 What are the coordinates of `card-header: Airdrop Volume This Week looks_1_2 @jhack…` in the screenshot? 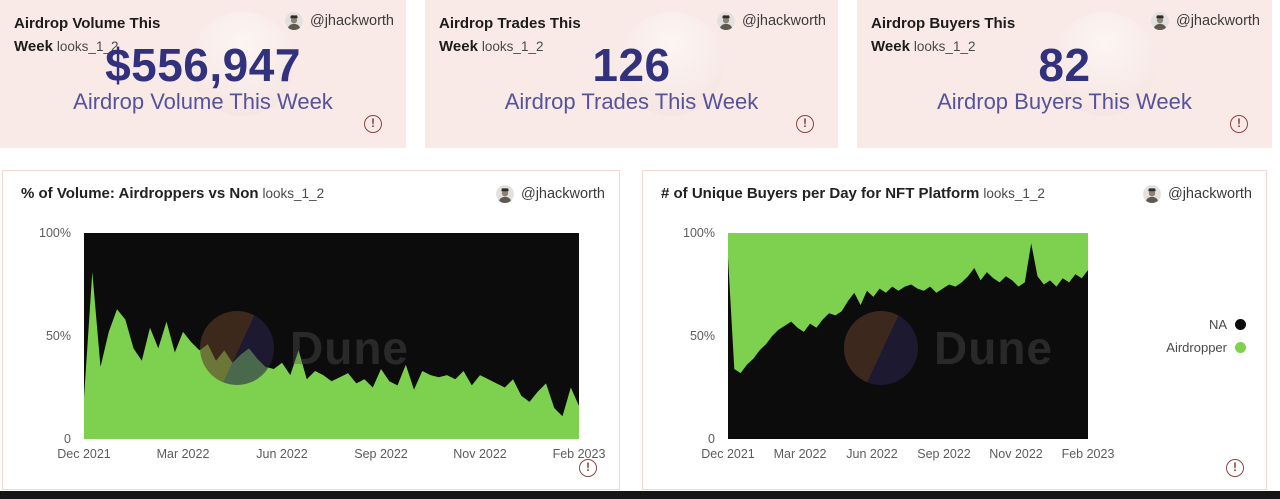 It's located at (204, 35).